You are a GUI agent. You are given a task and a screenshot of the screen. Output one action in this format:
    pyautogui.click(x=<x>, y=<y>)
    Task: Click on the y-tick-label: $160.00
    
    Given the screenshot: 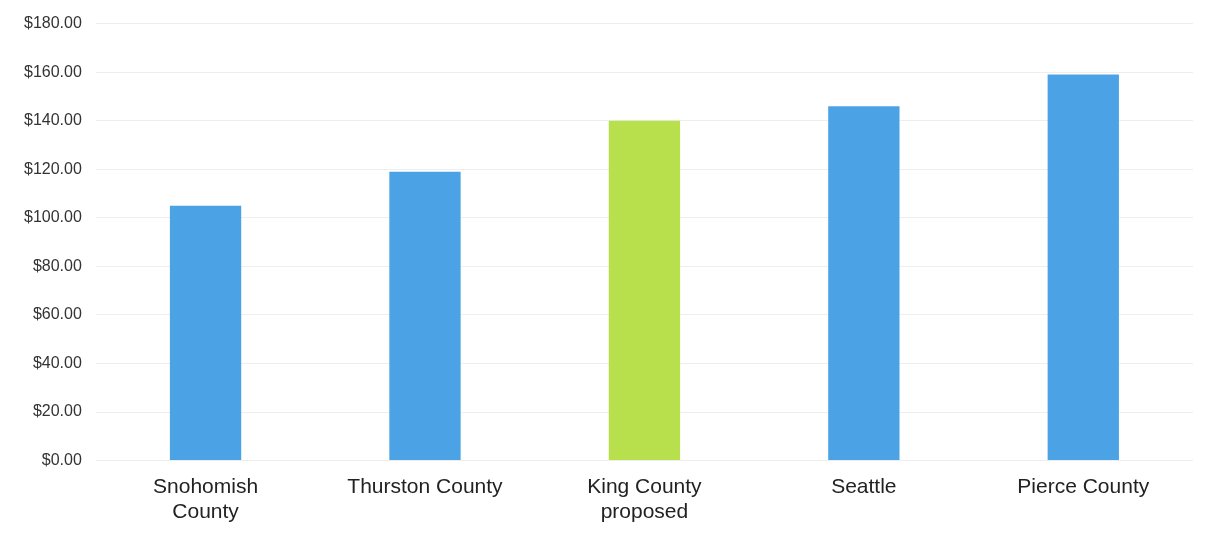 What is the action you would take?
    pyautogui.click(x=52, y=71)
    